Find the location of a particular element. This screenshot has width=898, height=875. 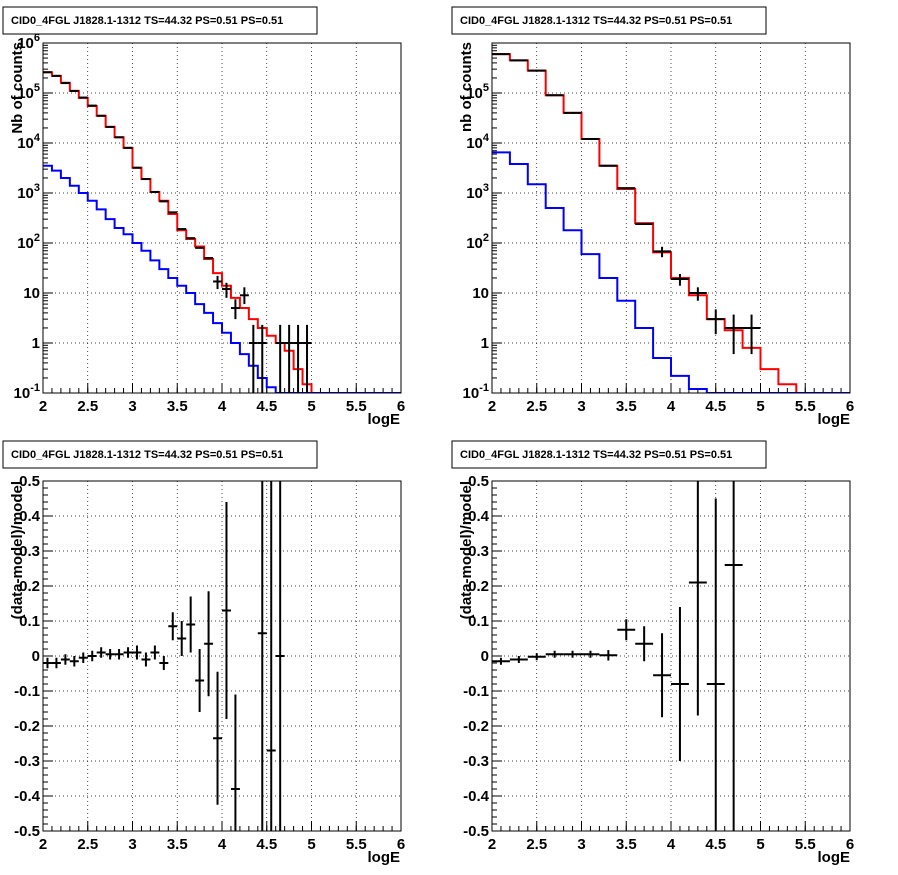

x-axis-label: logE is located at coordinates (384, 419).